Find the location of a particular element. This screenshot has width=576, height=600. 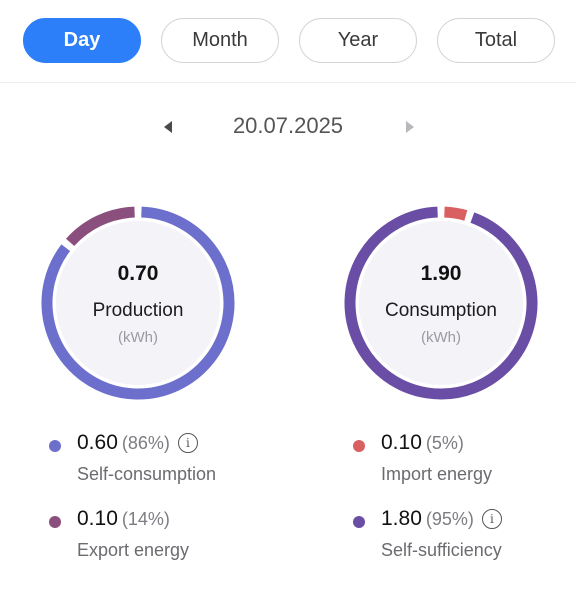

current-date: 20.07.2025 is located at coordinates (288, 125).